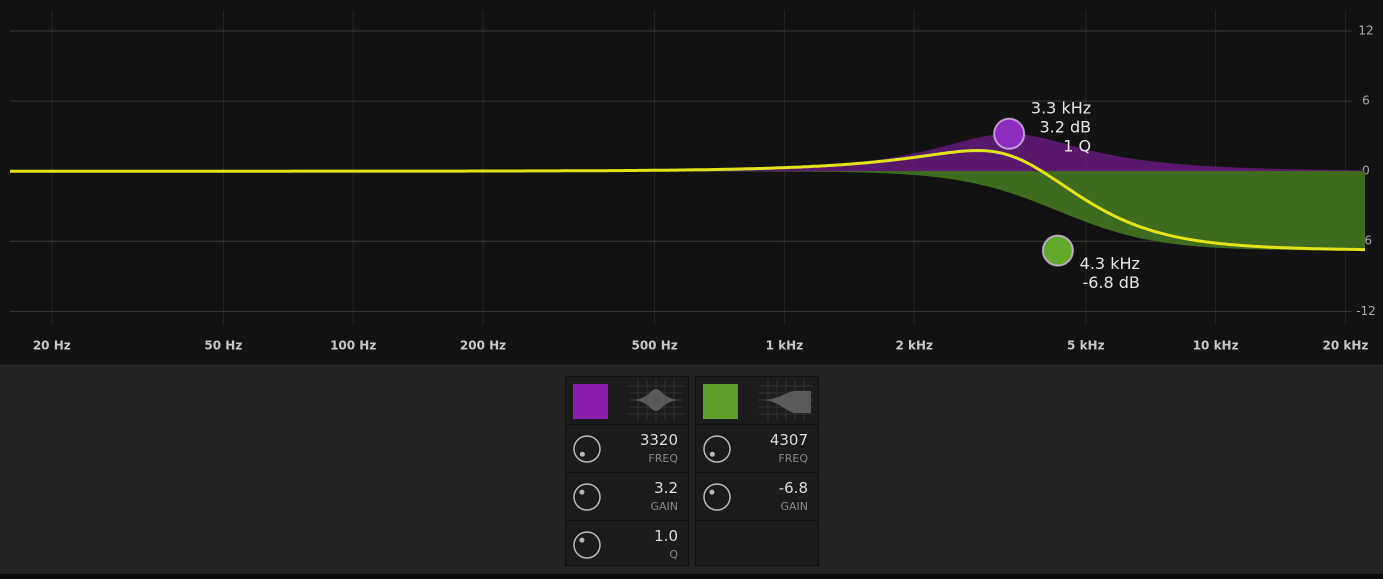 This screenshot has width=1383, height=579. I want to click on y-tick-label: 6, so click(1366, 101).